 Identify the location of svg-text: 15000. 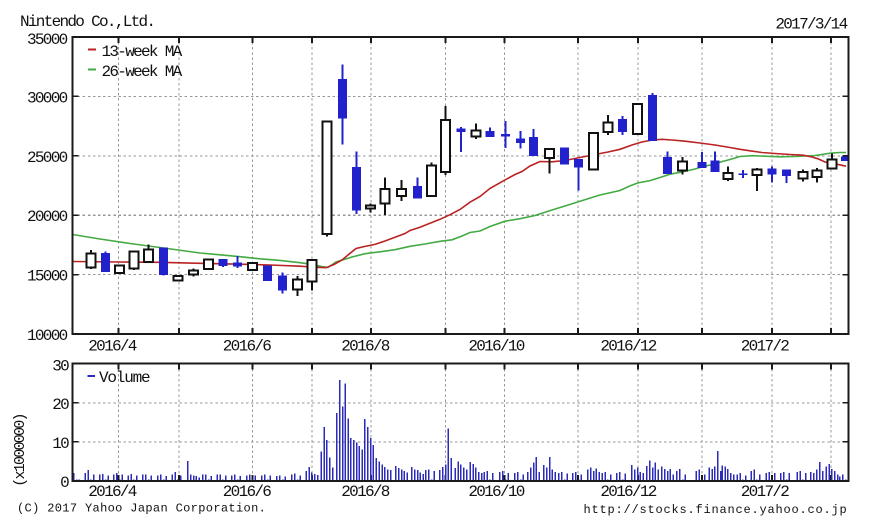
(47, 277).